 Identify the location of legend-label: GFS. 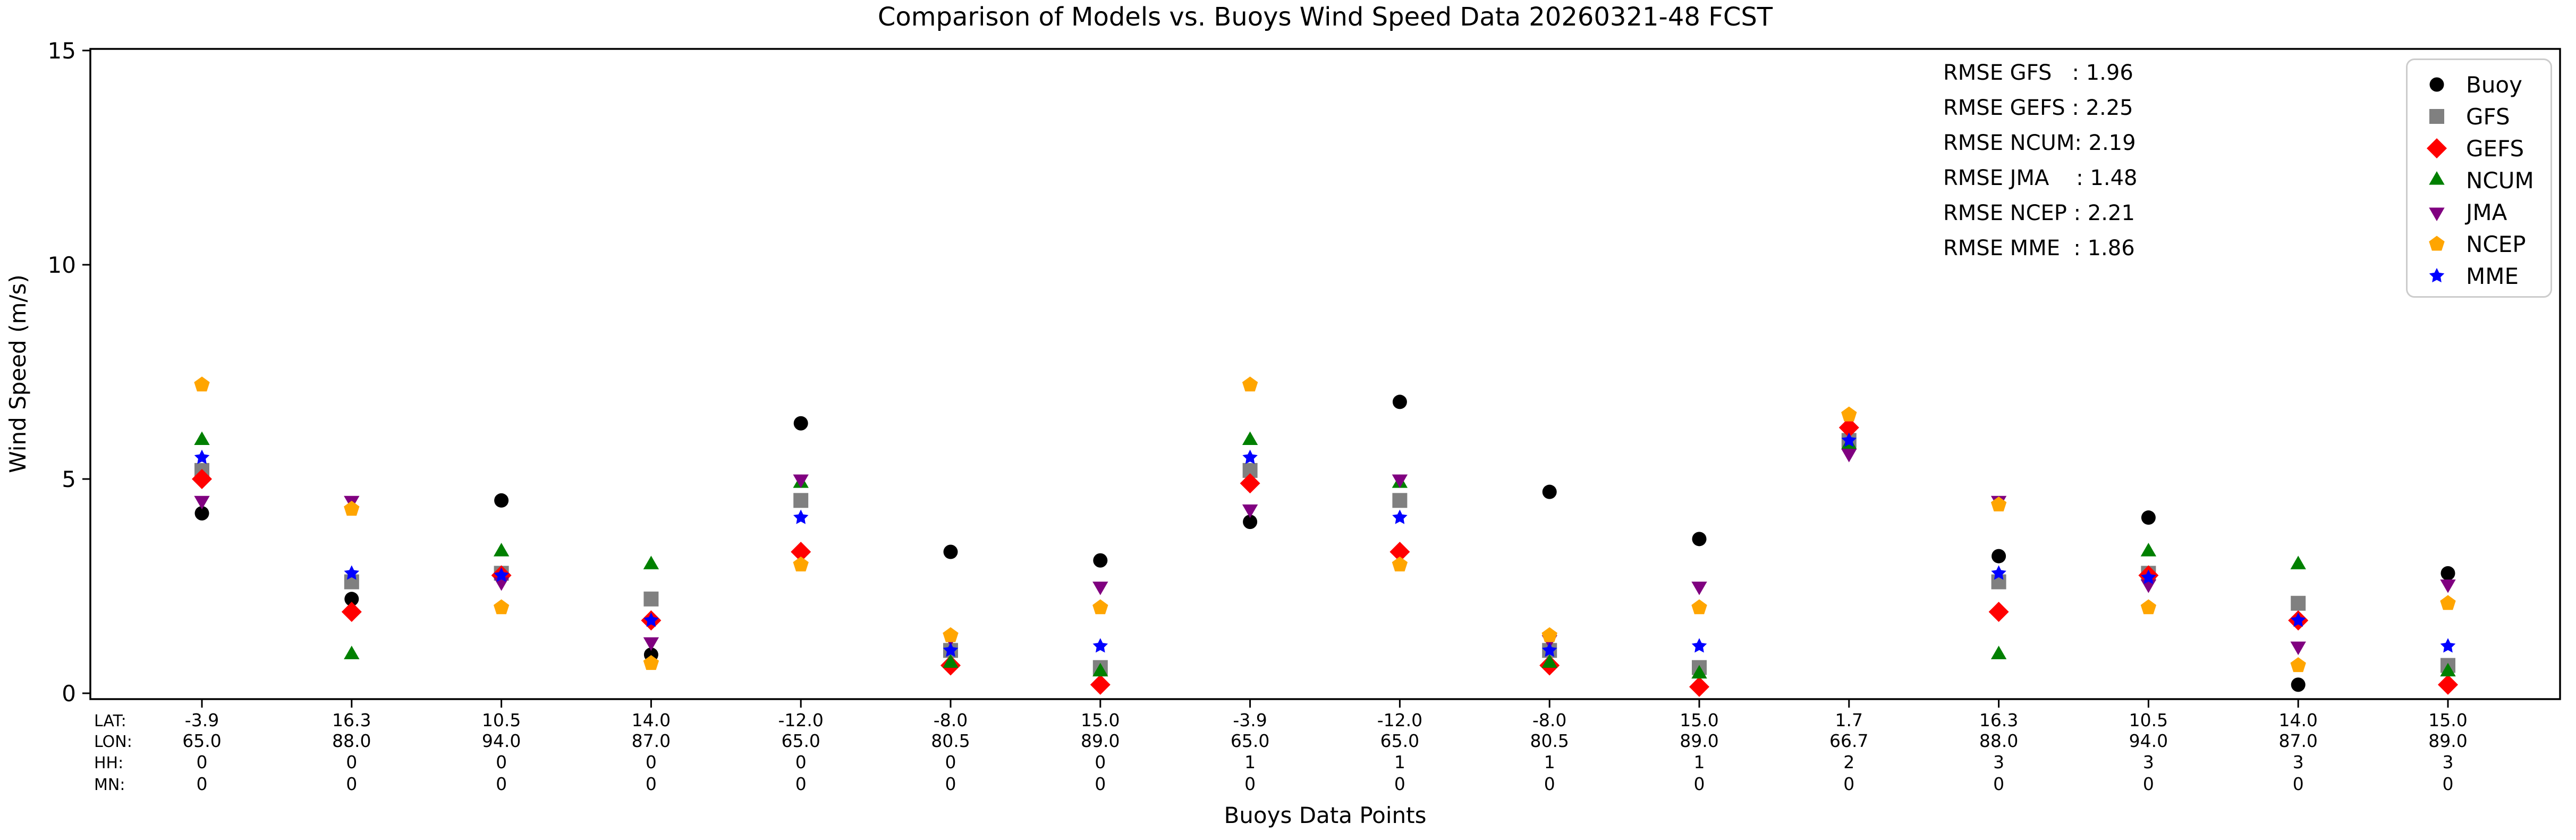
(2488, 116).